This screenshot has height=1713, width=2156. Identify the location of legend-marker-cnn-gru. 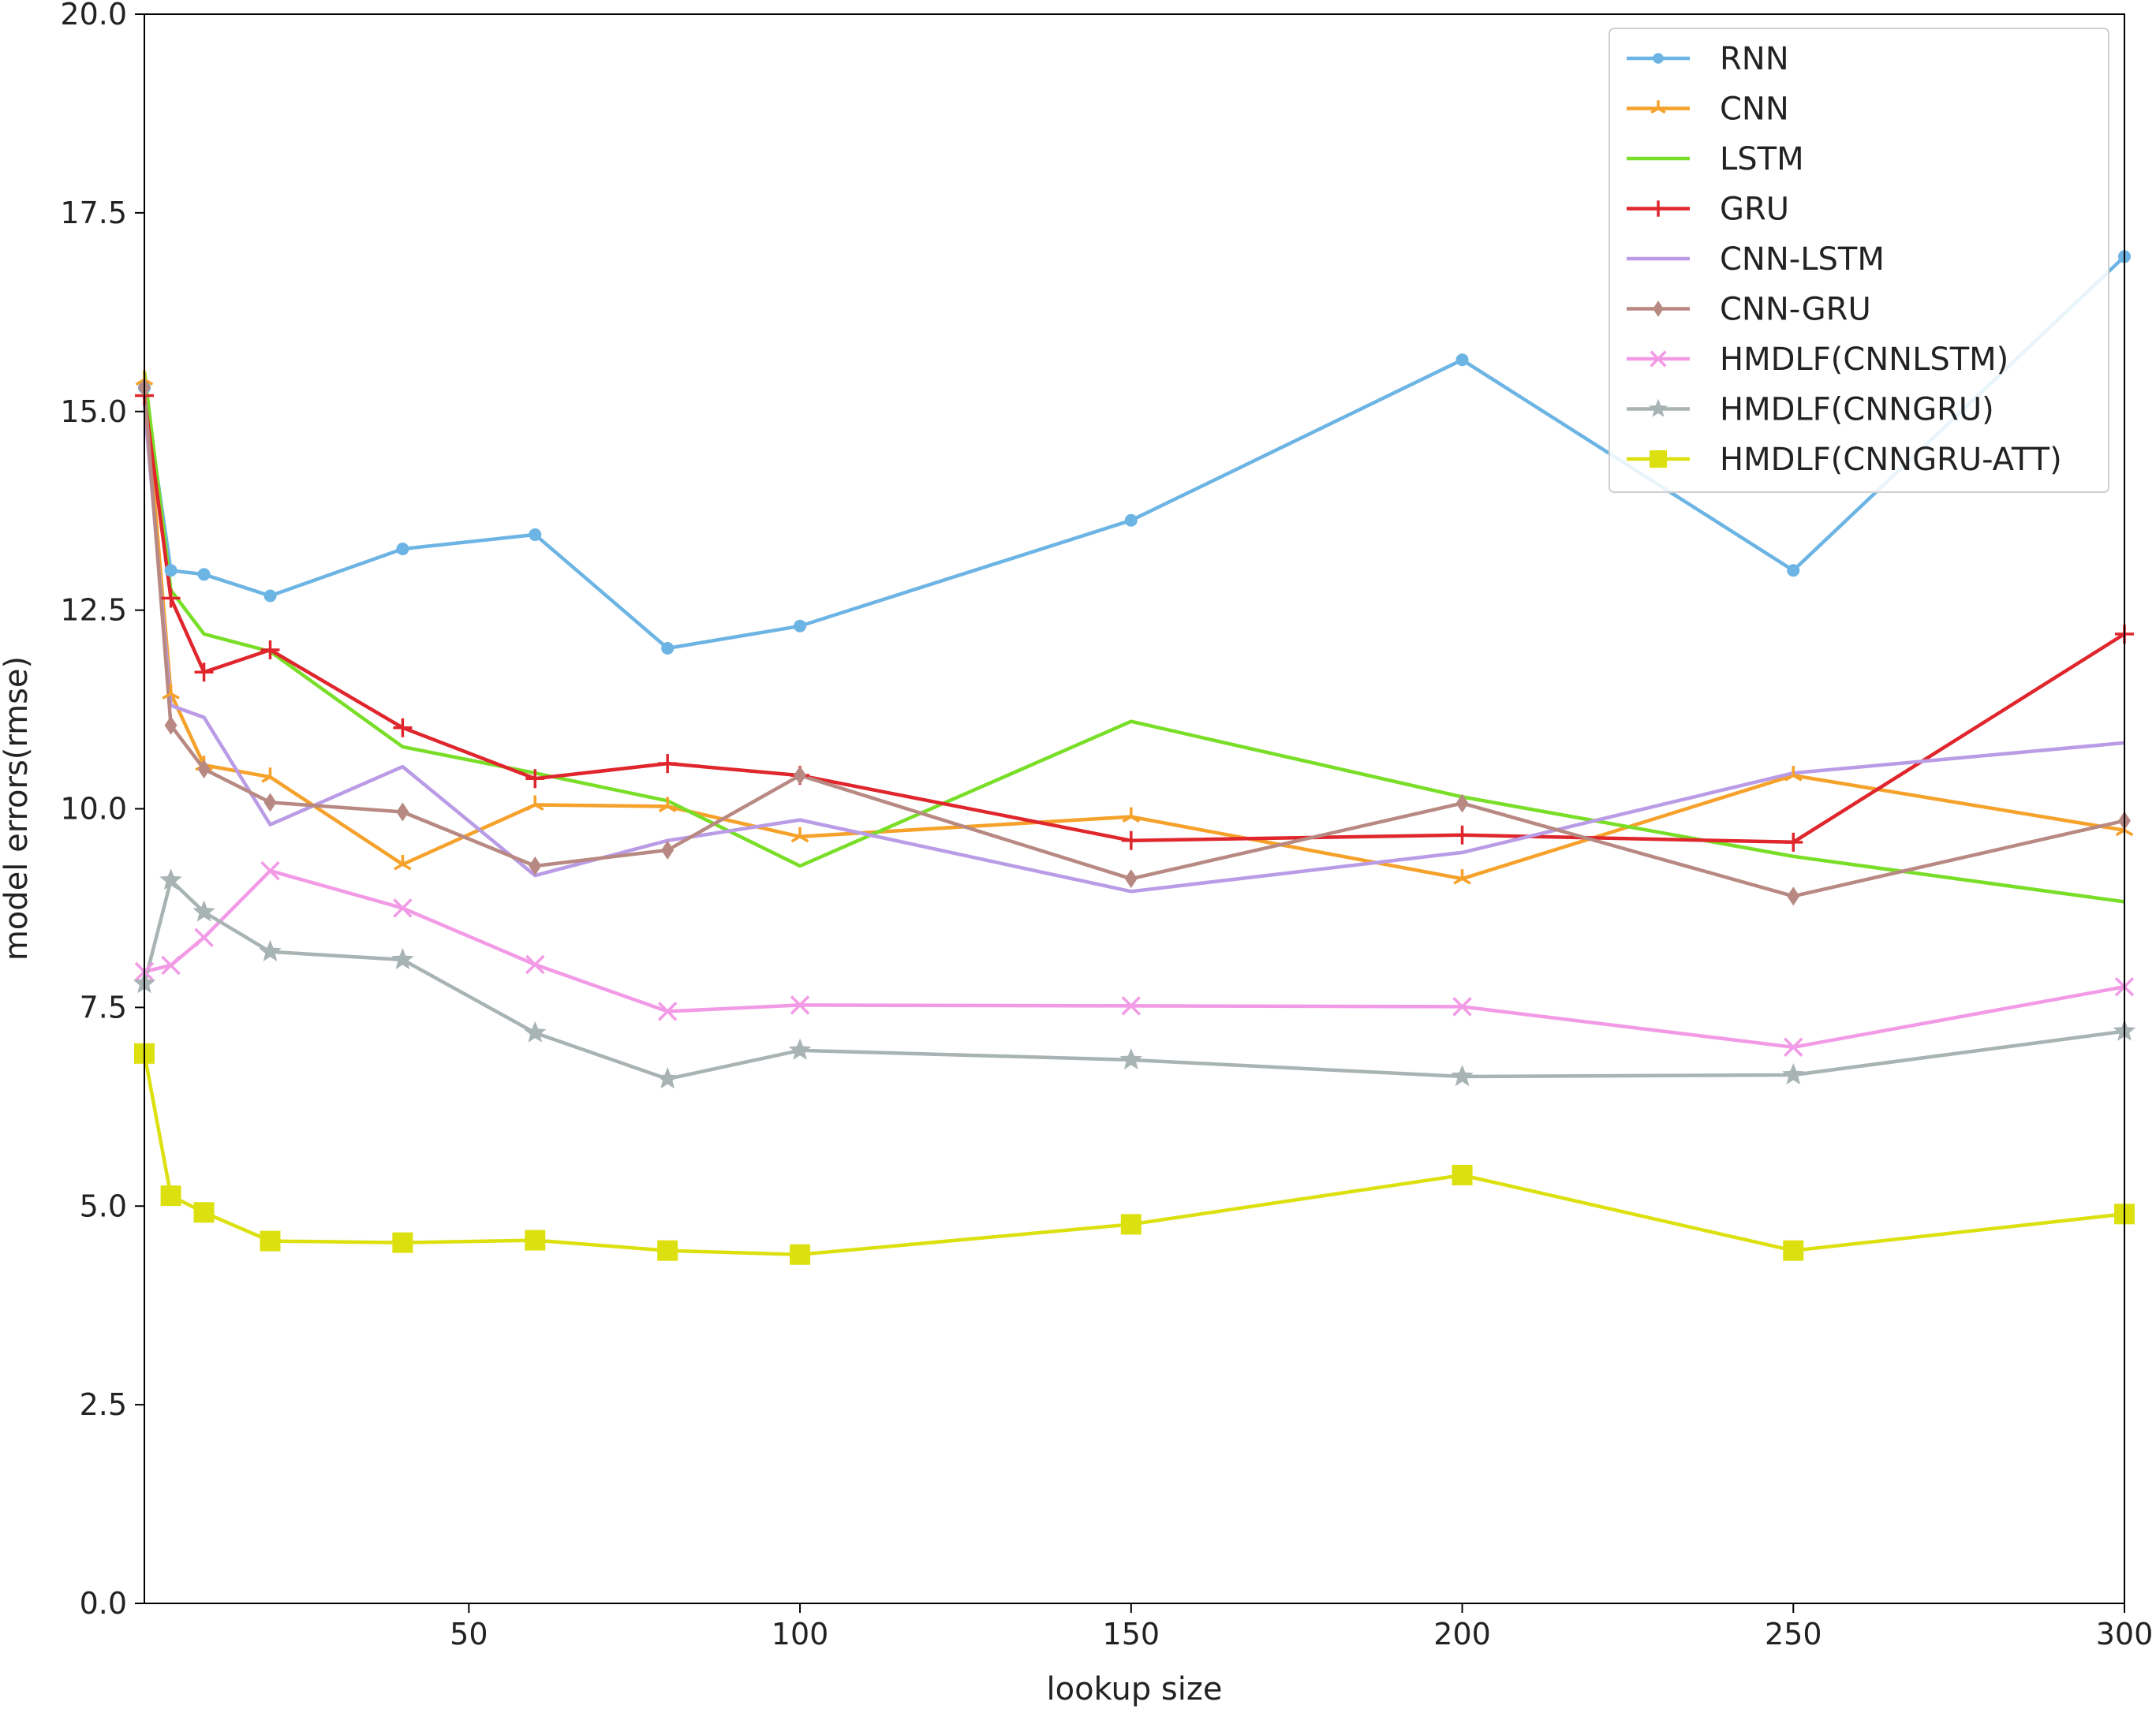
(1658, 308).